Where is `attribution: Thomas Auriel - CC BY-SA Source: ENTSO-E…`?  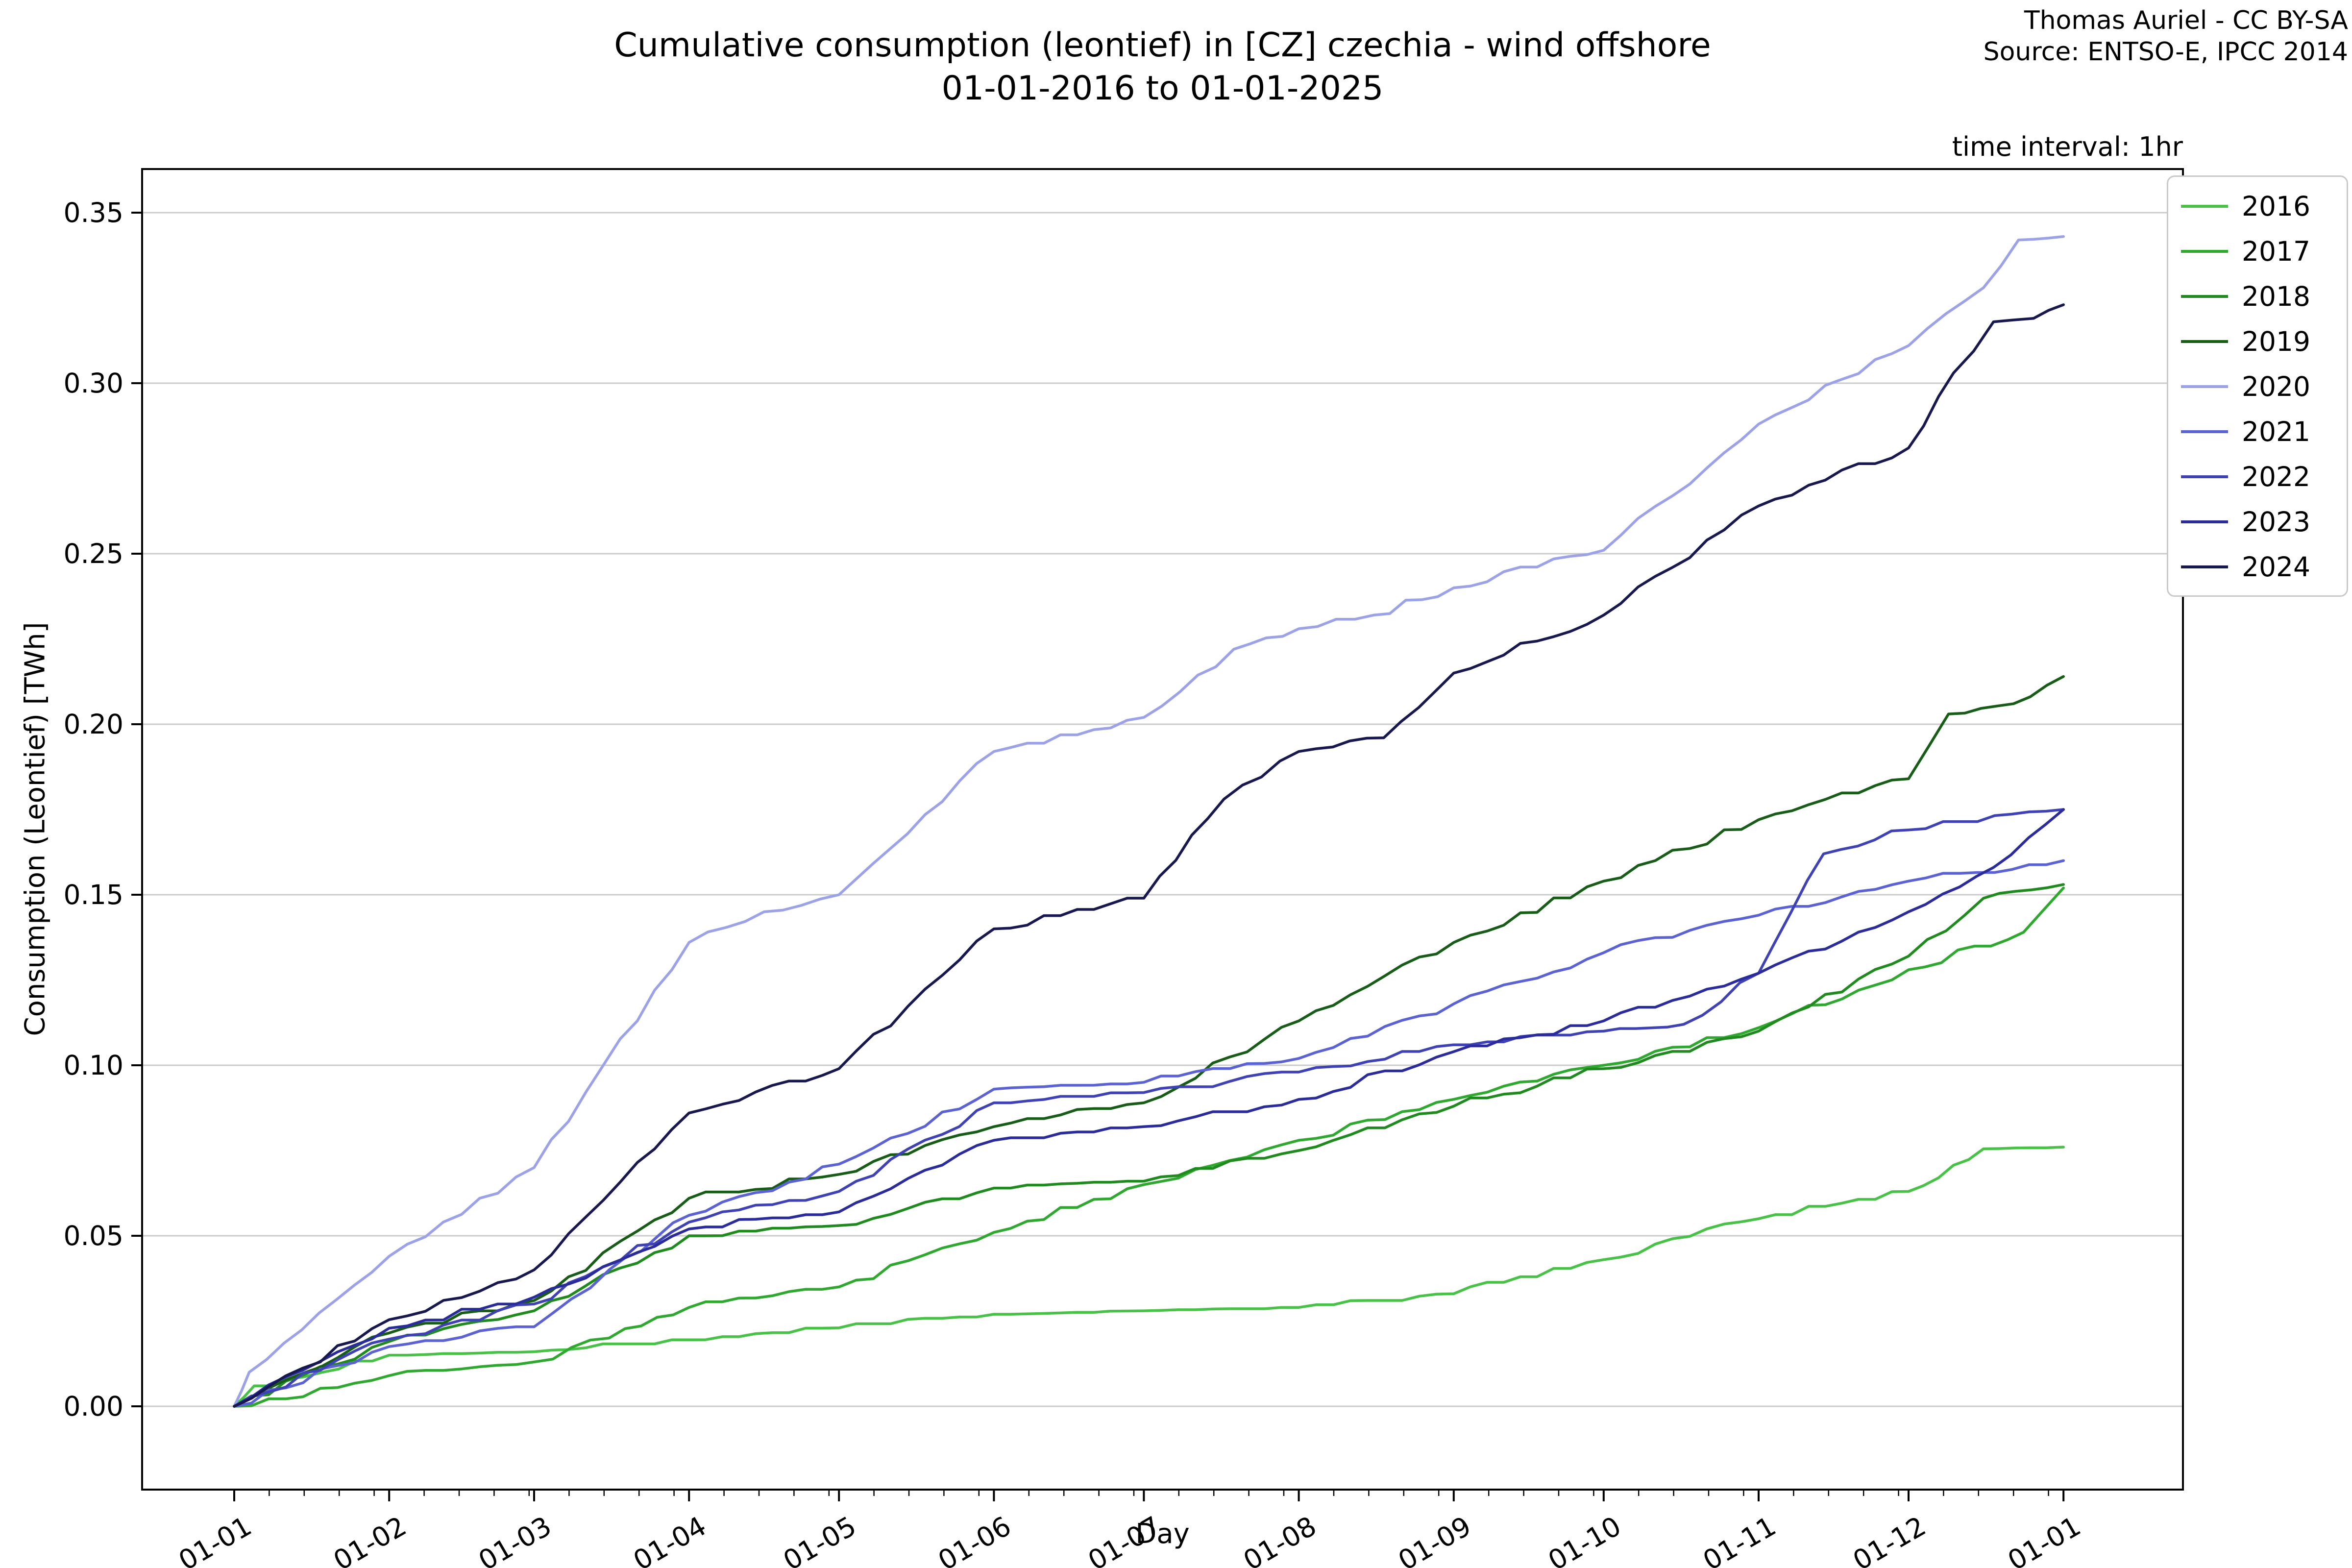
attribution: Thomas Auriel - CC BY-SA Source: ENTSO-E… is located at coordinates (2166, 36).